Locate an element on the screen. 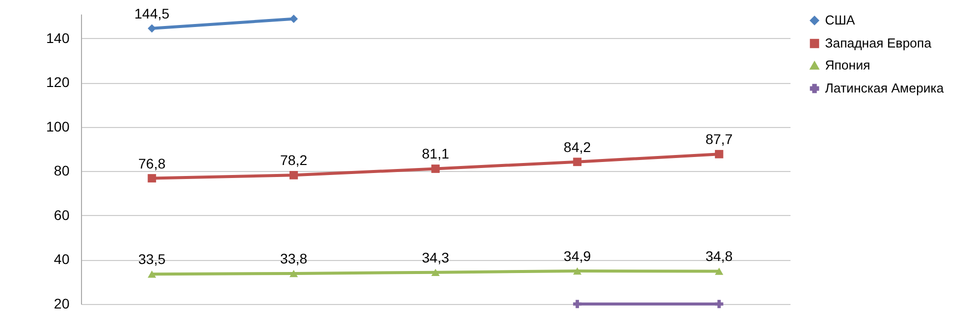 This screenshot has height=327, width=970. data-label: 84,2 is located at coordinates (578, 146).